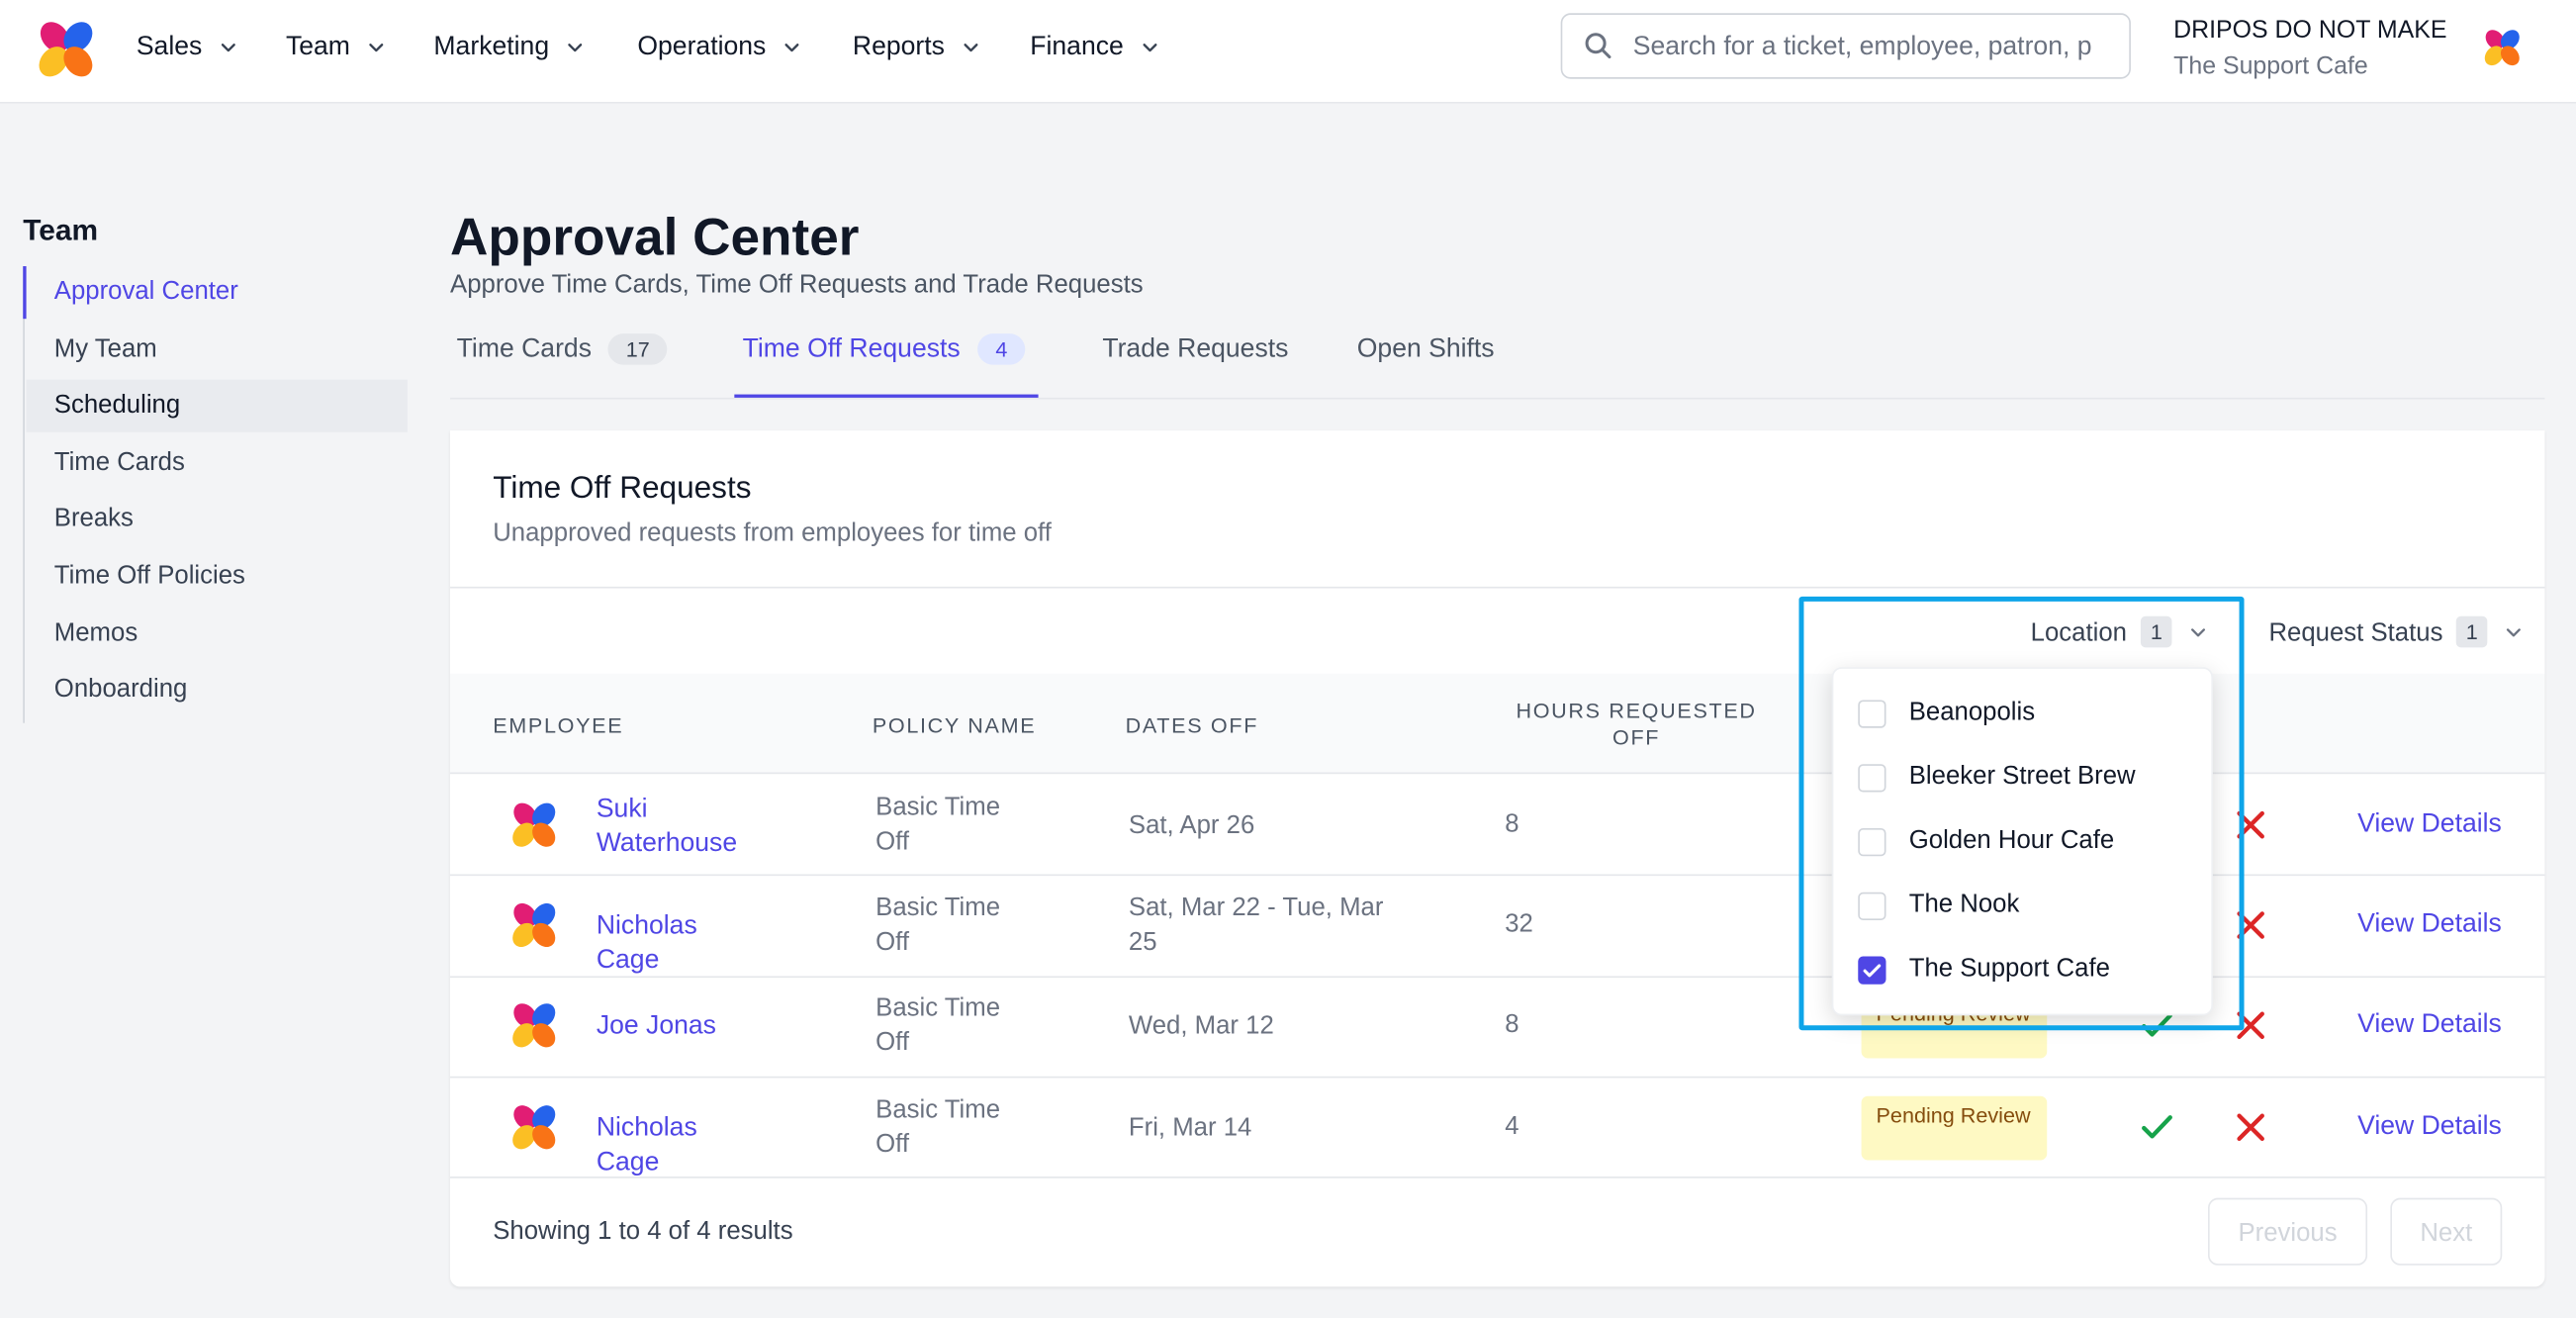 The height and width of the screenshot is (1318, 2576). Describe the element at coordinates (1002, 349) in the screenshot. I see `tab-count: 4` at that location.